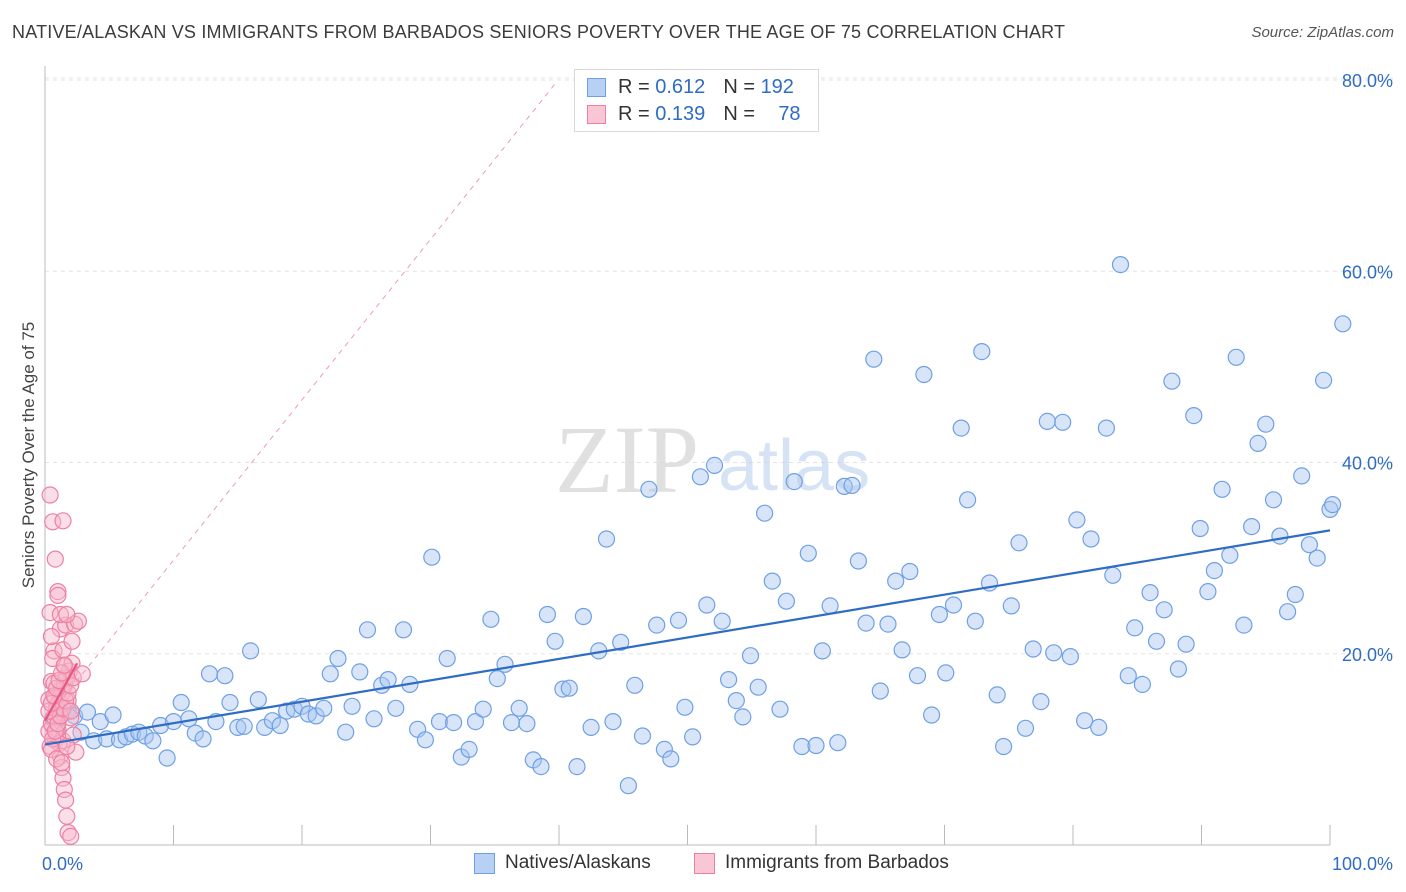  I want to click on legend-row-natives: R = 0.612 N = 192, so click(690, 87).